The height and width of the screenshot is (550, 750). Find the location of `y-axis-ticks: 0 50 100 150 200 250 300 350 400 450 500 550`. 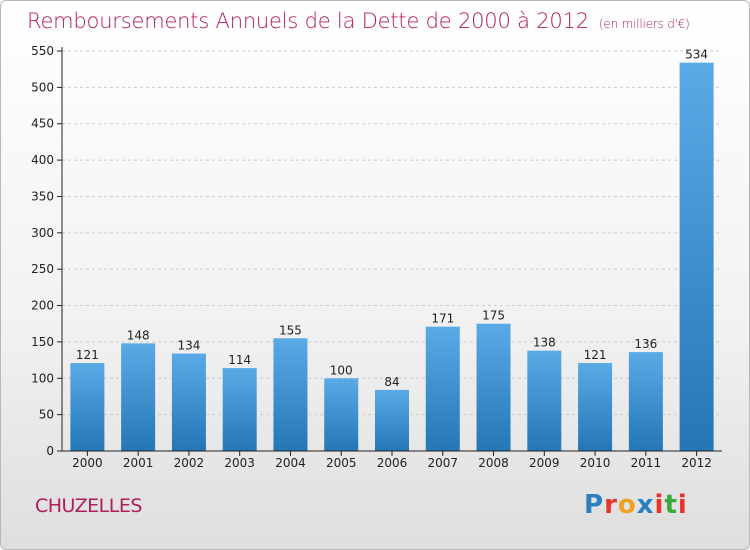

y-axis-ticks: 0 50 100 150 200 250 300 350 400 450 500 550 is located at coordinates (46, 251).